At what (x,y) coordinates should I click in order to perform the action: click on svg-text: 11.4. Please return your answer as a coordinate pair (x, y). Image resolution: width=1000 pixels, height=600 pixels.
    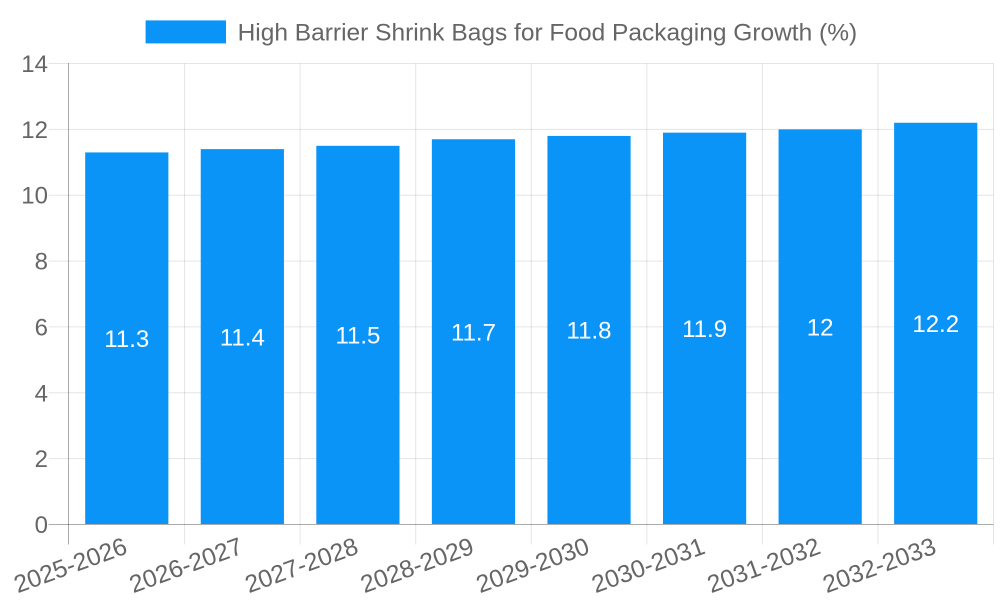
    Looking at the image, I should click on (242, 337).